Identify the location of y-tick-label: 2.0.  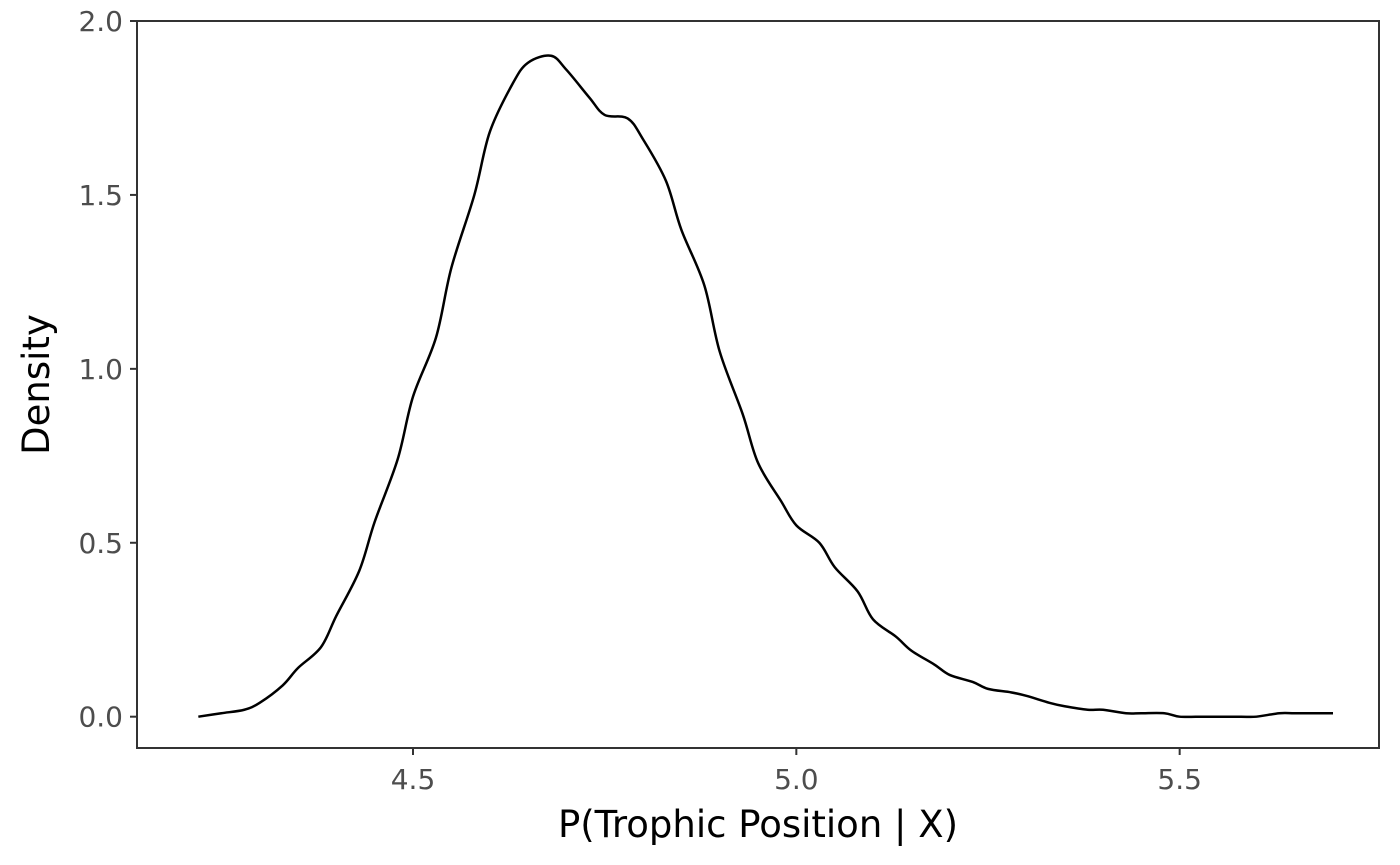
(100, 21).